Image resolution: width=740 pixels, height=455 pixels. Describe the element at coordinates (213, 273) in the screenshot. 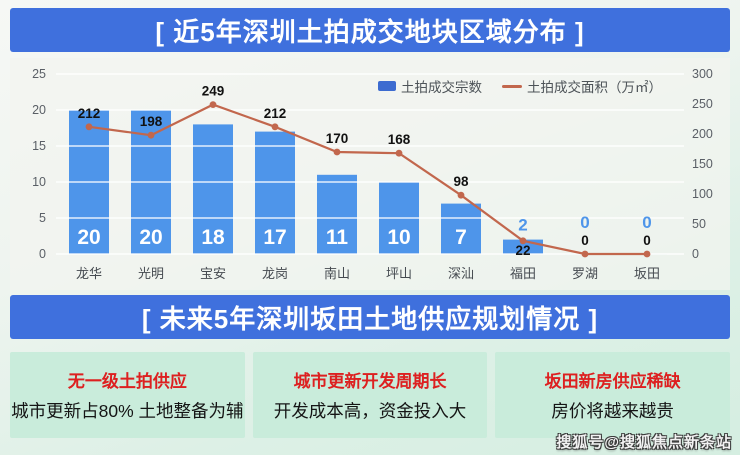

I see `category-label: 宝安` at that location.